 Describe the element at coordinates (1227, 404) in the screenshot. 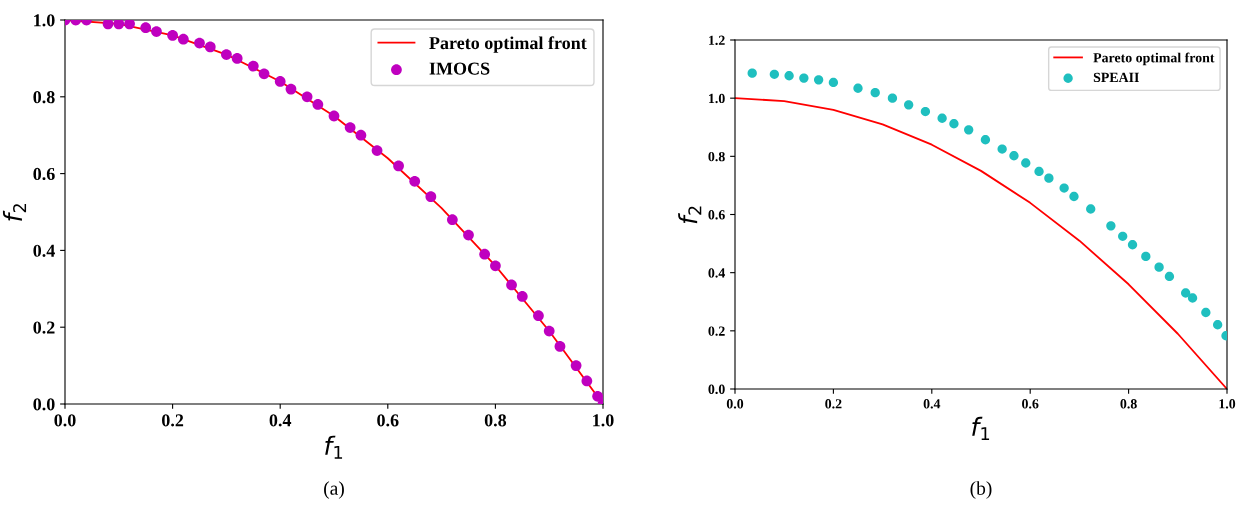

I see `x-tick-label: 1.0` at that location.